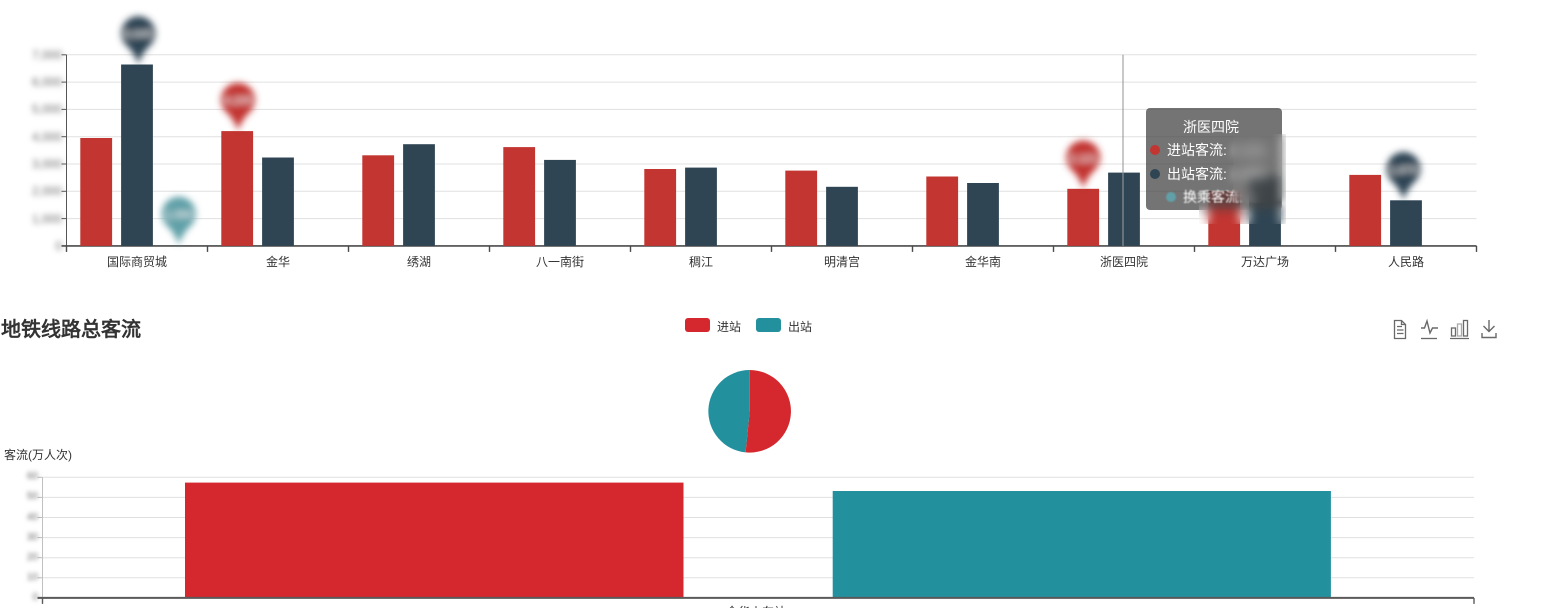 This screenshot has width=1544, height=608. What do you see at coordinates (1404, 170) in the screenshot?
I see `svg-text: 1,670` at bounding box center [1404, 170].